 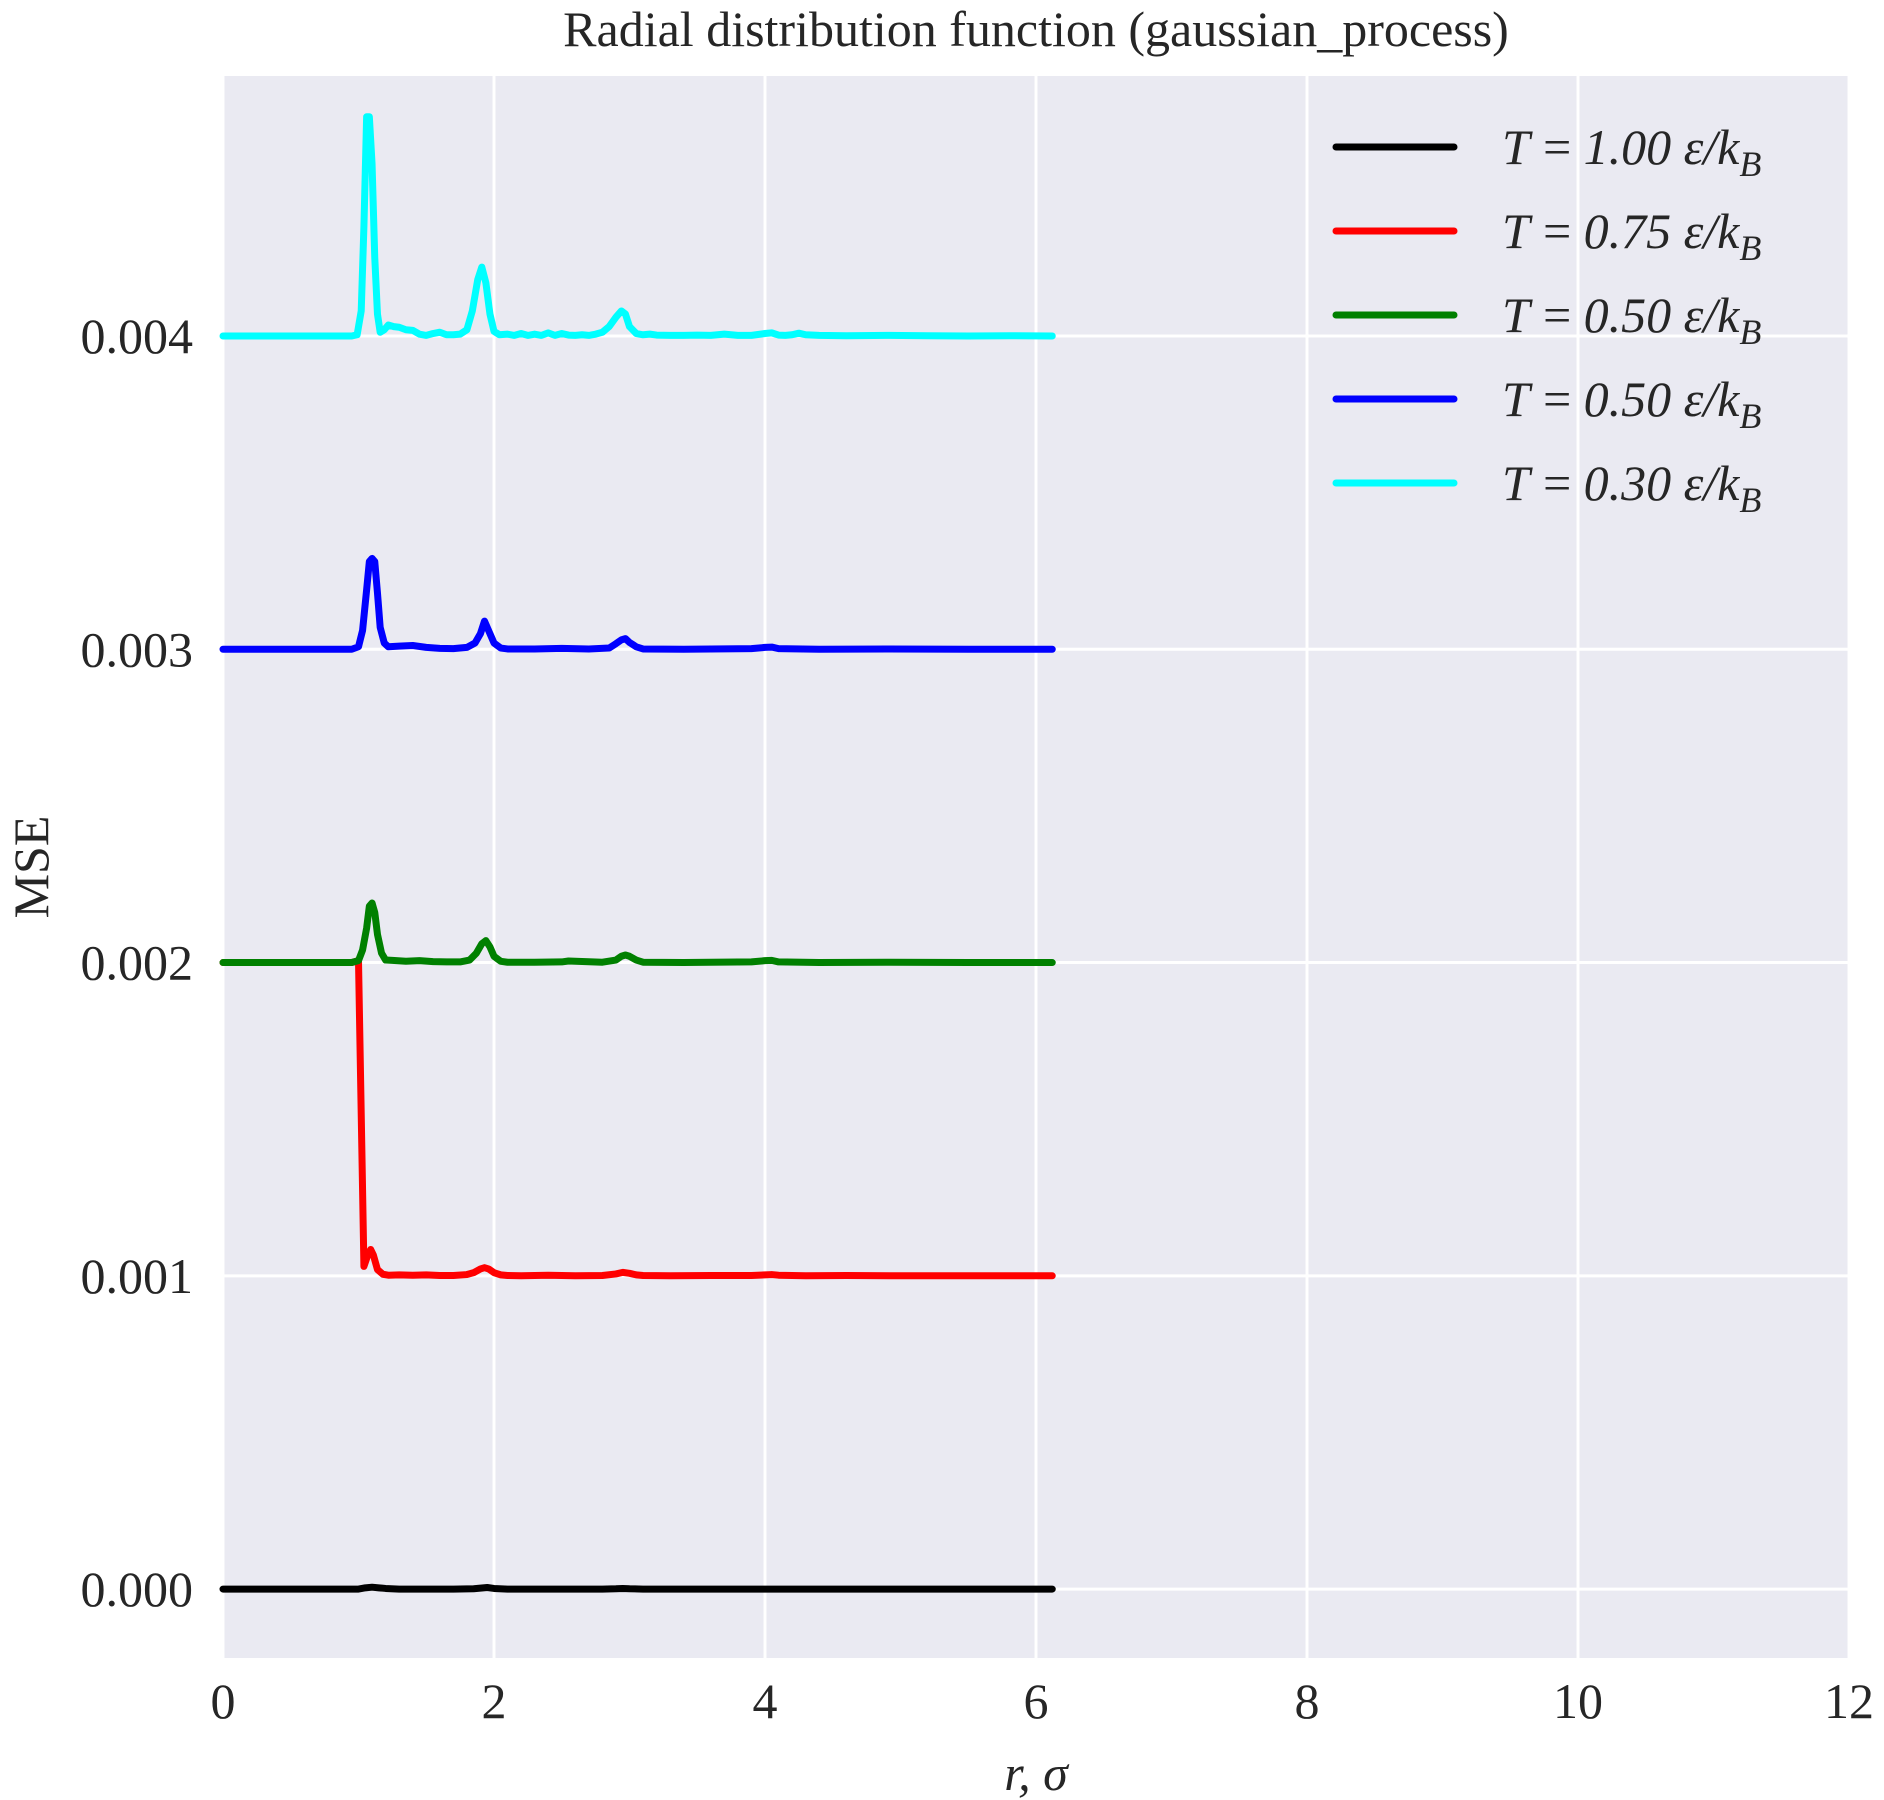 What do you see at coordinates (1036, 1701) in the screenshot?
I see `x-tick-label-3: 6` at bounding box center [1036, 1701].